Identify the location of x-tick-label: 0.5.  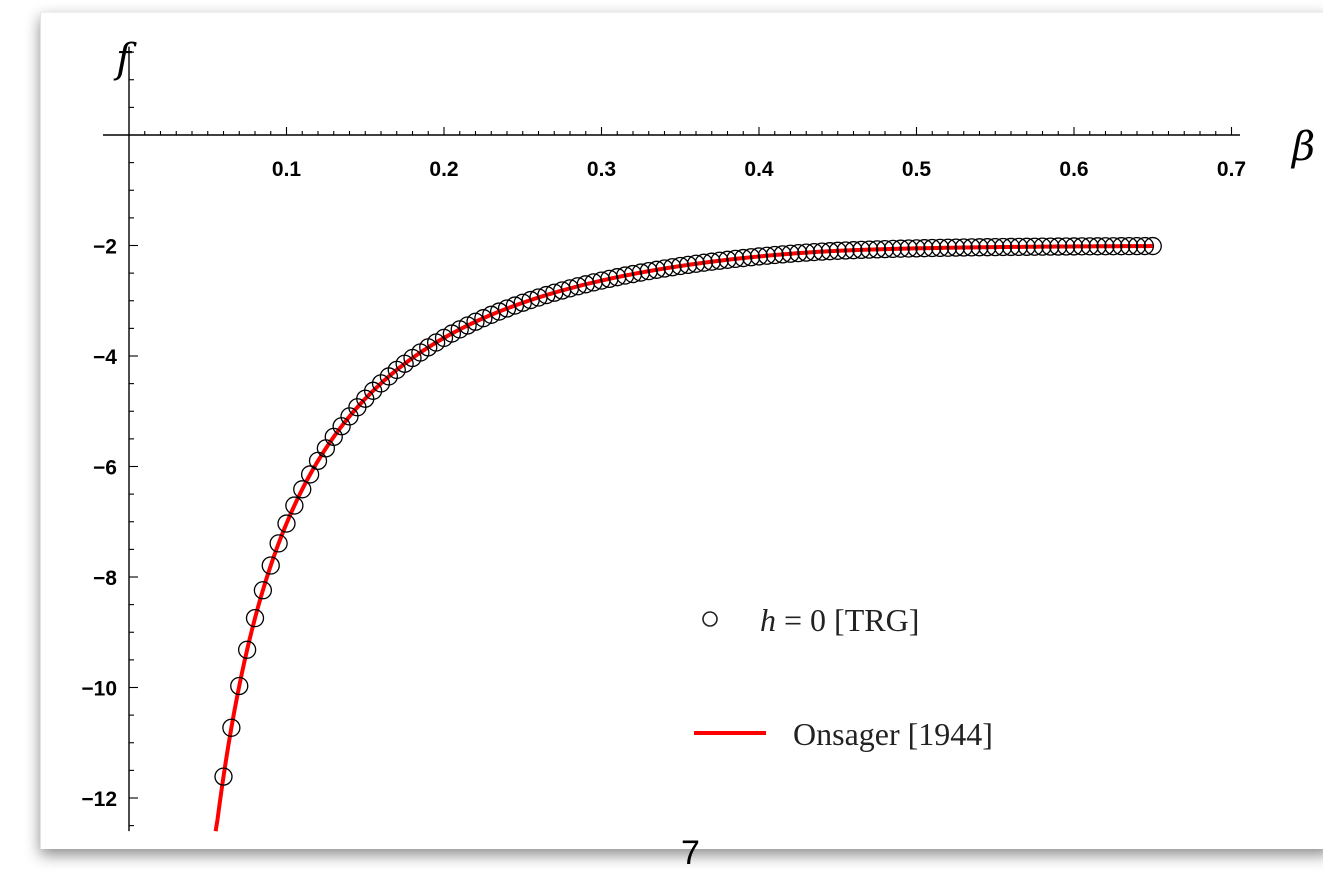
(917, 169).